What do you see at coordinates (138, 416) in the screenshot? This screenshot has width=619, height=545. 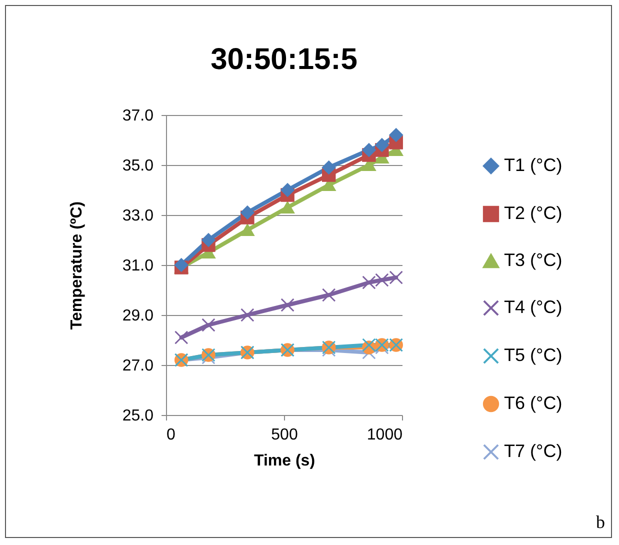 I see `y-tick-label: 25.0` at bounding box center [138, 416].